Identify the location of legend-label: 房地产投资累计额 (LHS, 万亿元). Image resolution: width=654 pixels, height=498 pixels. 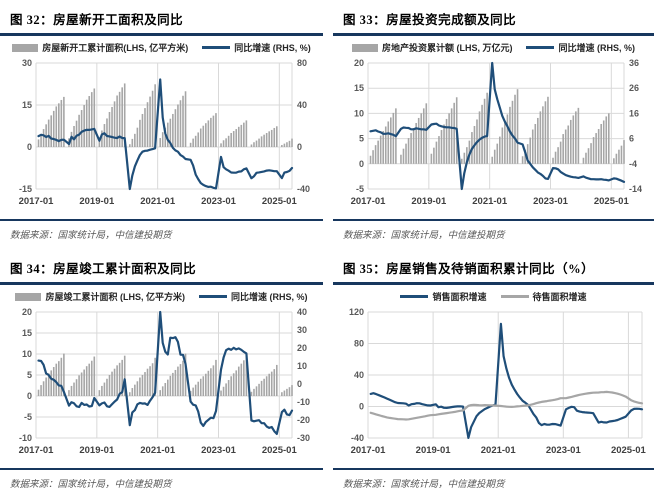
(447, 48).